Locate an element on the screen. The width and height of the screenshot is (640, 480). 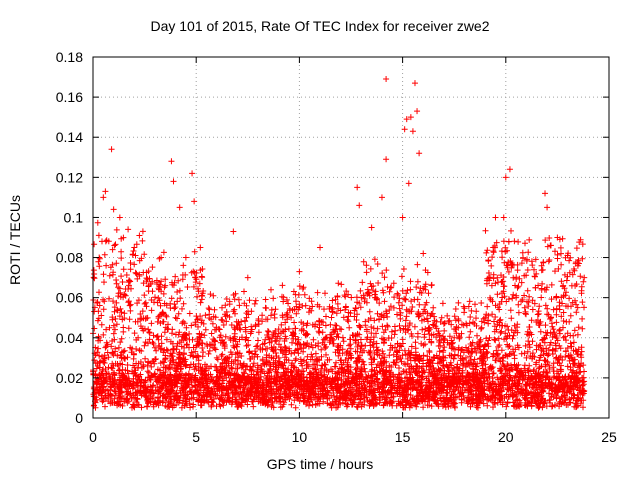
y-tick-label: 0.16 is located at coordinates (69, 97).